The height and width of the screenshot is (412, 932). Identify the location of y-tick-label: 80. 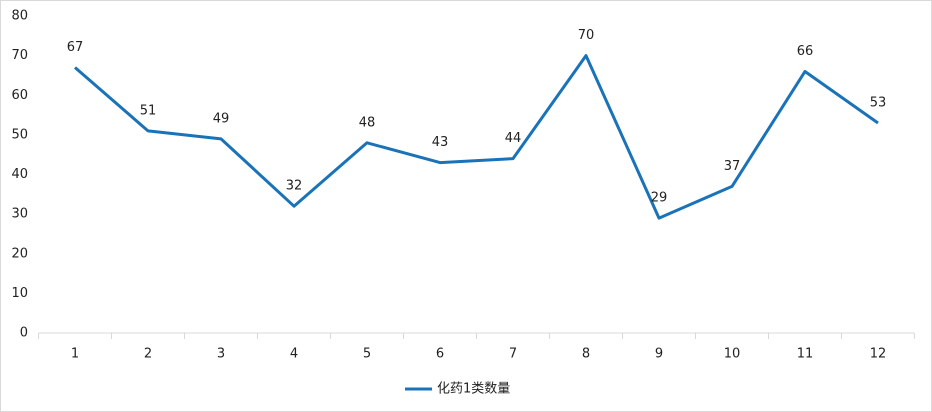
(19, 16).